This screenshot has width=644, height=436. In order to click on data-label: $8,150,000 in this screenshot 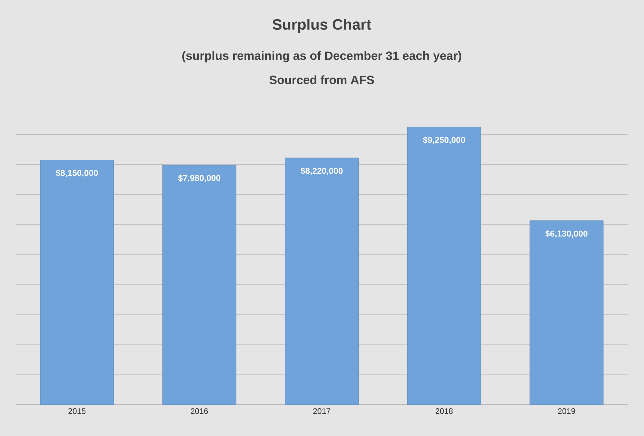, I will do `click(77, 174)`.